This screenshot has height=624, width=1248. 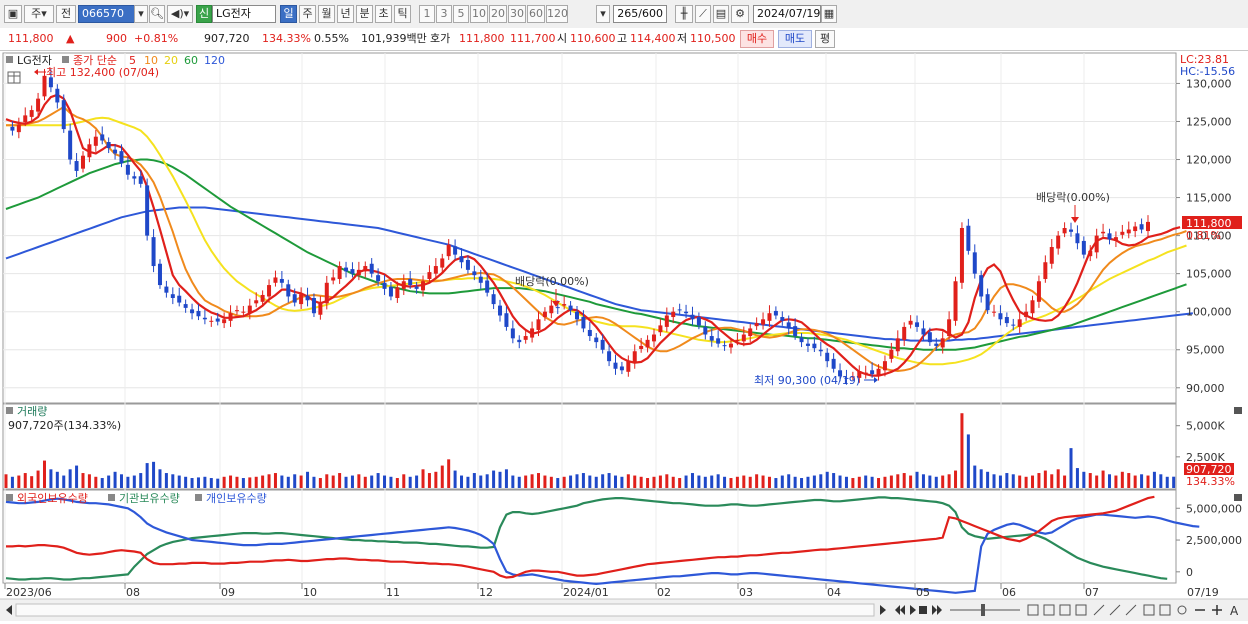 I want to click on credit-badge: 신, so click(x=204, y=14).